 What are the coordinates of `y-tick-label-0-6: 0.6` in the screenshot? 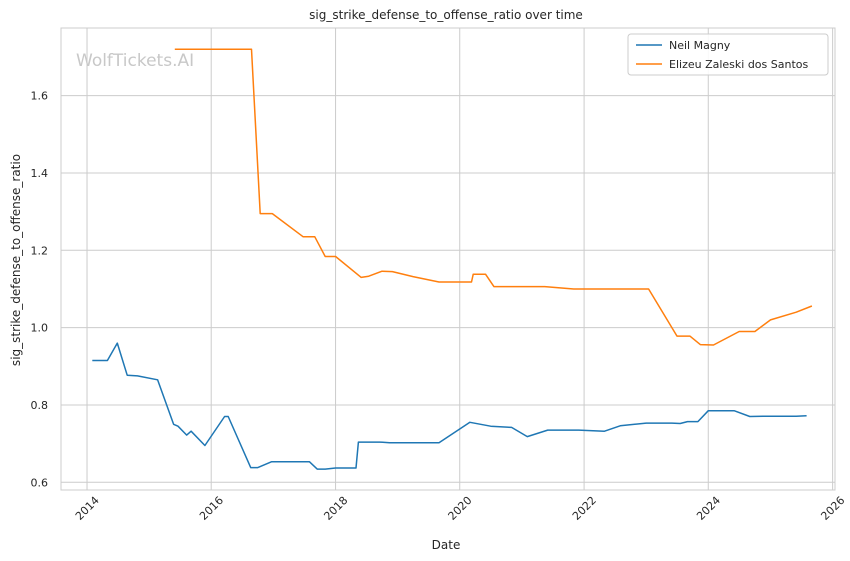 It's located at (40, 482).